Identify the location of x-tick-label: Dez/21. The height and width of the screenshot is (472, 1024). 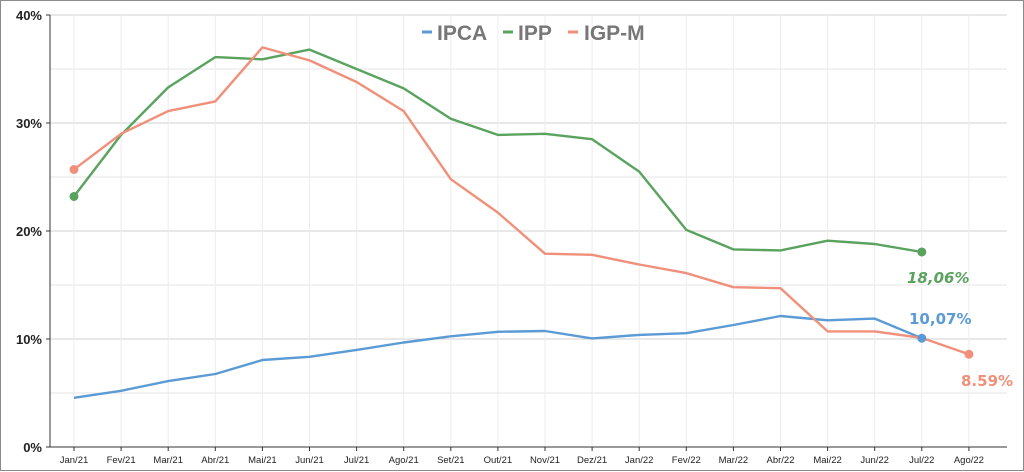
(592, 460).